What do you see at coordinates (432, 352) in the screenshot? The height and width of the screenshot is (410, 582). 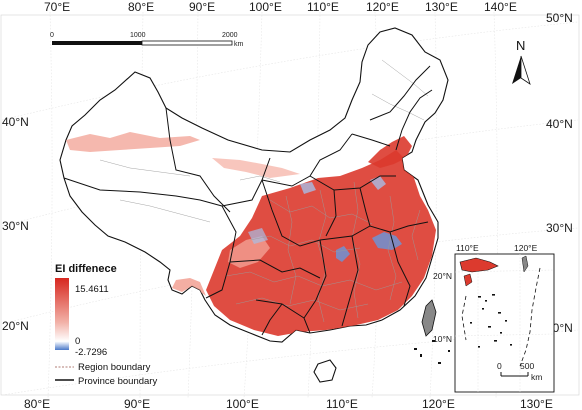 I see `outlying-islands` at bounding box center [432, 352].